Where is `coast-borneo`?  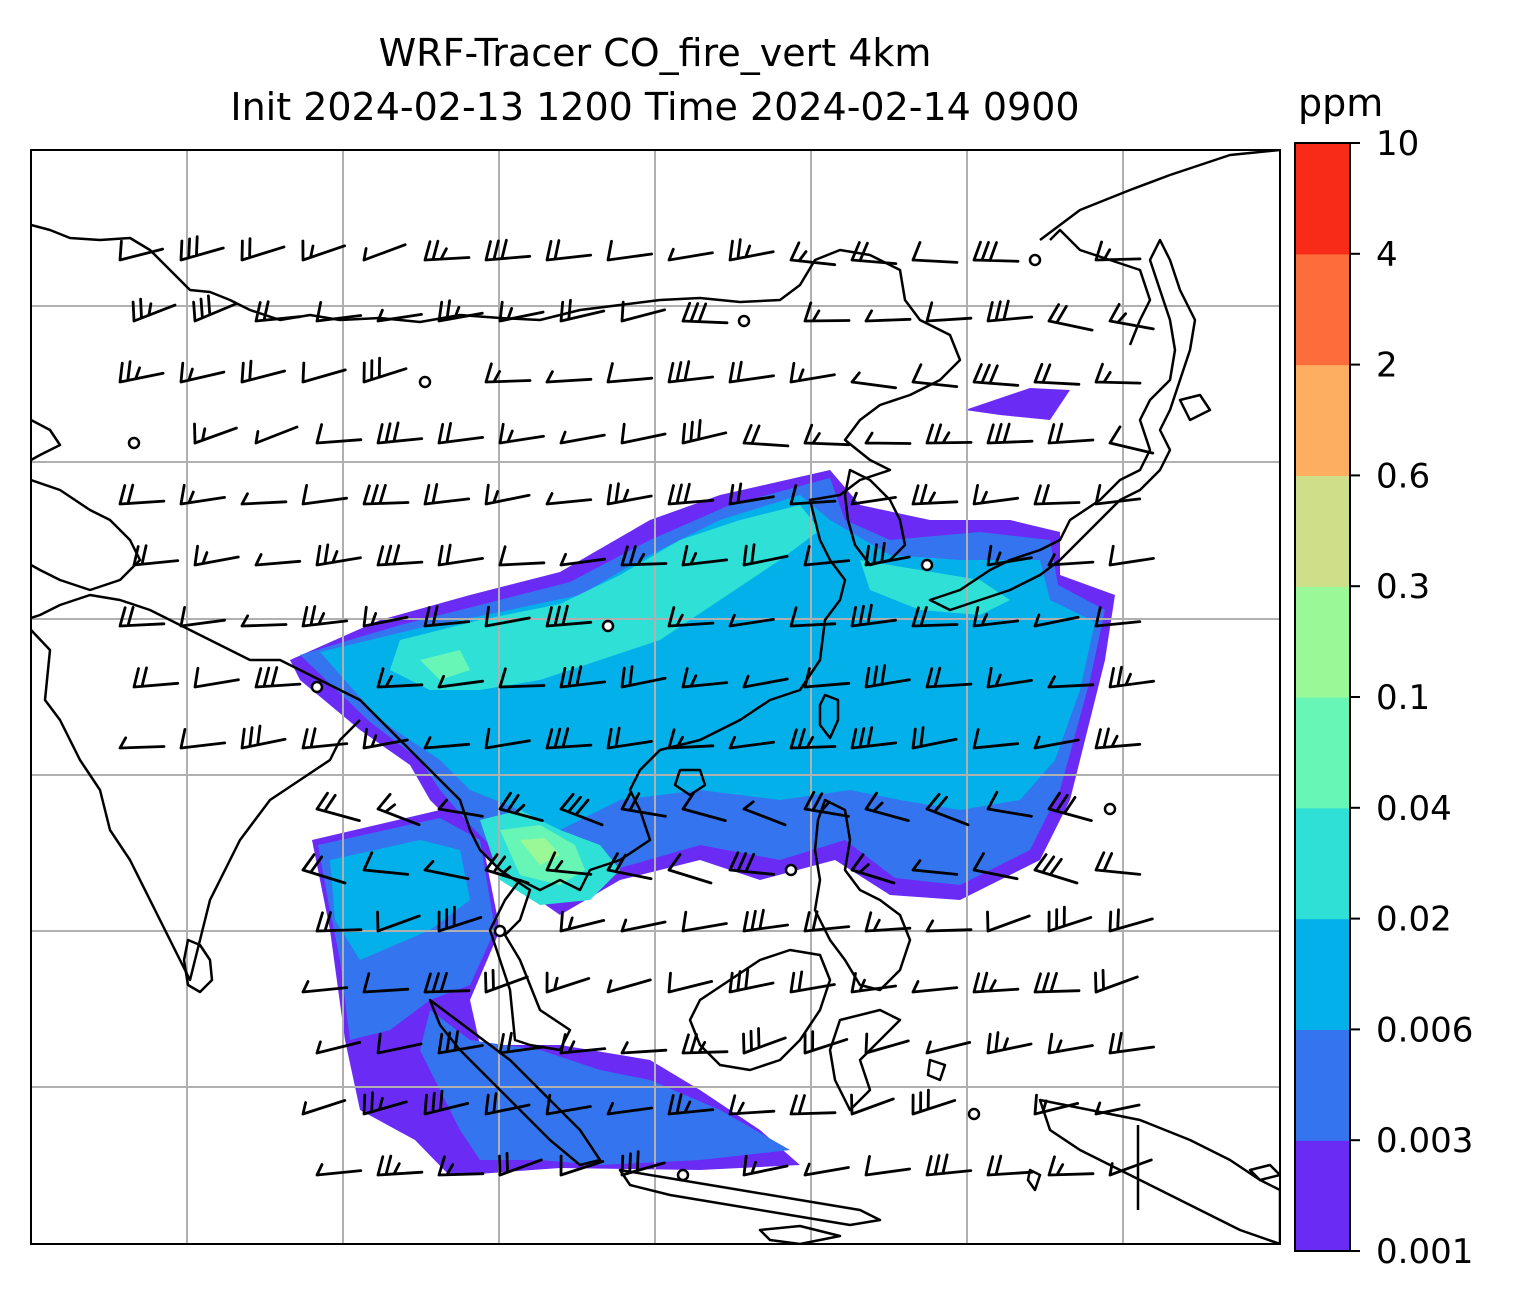 coast-borneo is located at coordinates (760, 1010).